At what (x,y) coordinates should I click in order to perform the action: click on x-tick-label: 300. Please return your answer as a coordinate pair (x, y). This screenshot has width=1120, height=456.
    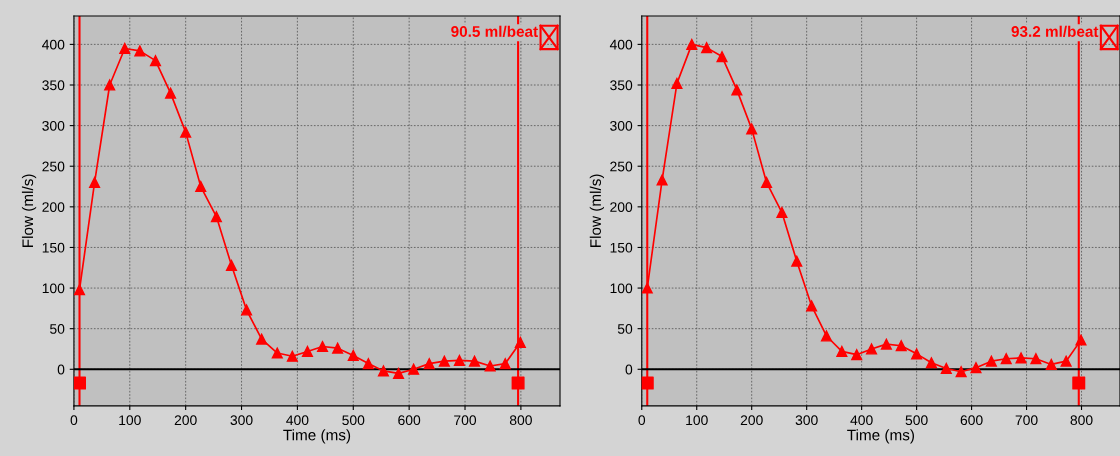
    Looking at the image, I should click on (241, 420).